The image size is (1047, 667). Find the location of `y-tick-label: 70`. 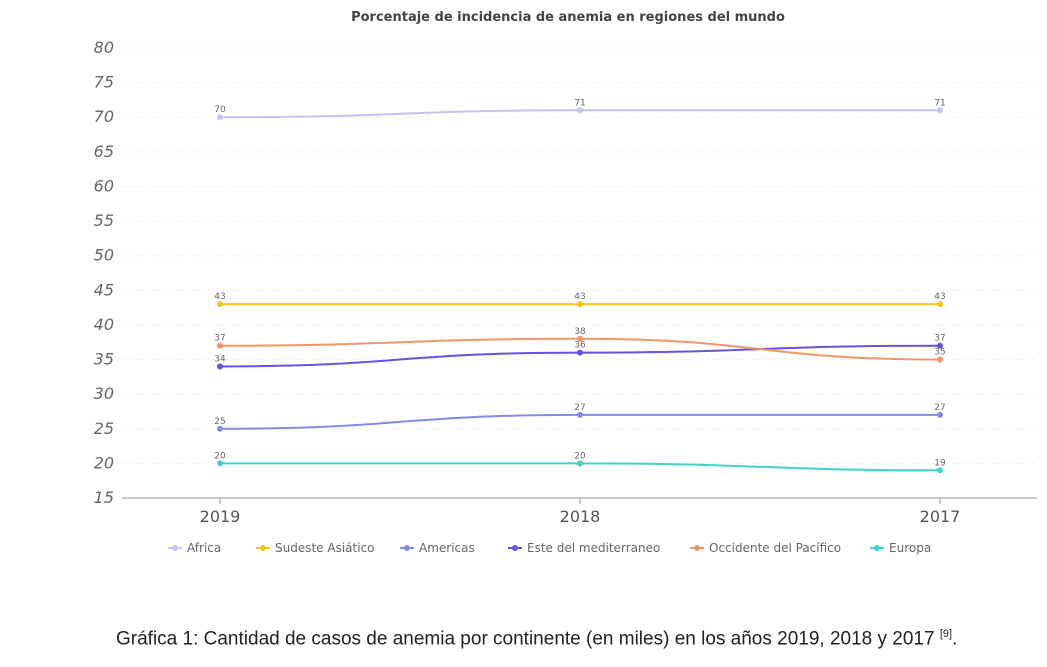

y-tick-label: 70 is located at coordinates (104, 116).